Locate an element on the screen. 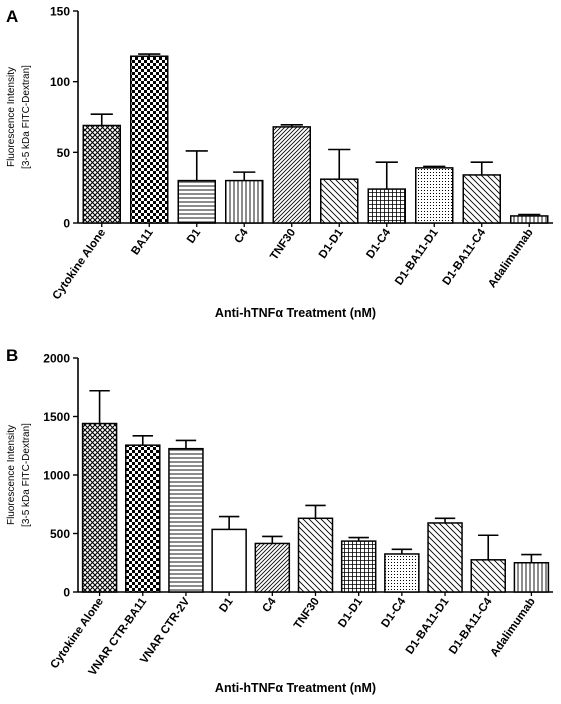 The height and width of the screenshot is (704, 561). y-tick-label: 1000 is located at coordinates (56, 476).